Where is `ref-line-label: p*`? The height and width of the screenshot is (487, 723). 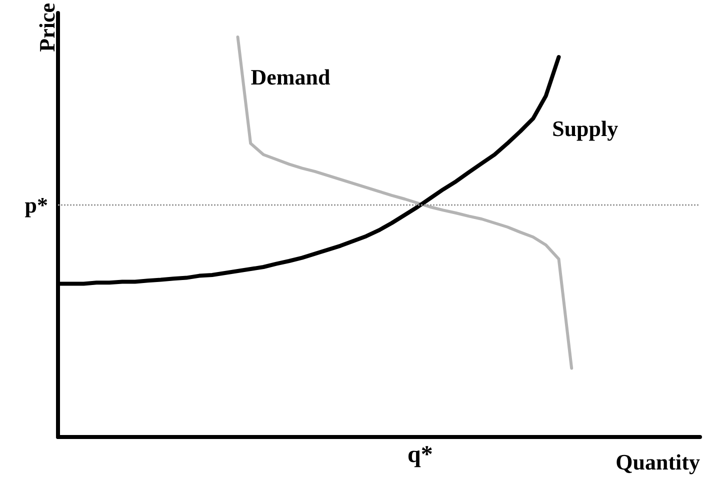
ref-line-label: p* is located at coordinates (36, 205).